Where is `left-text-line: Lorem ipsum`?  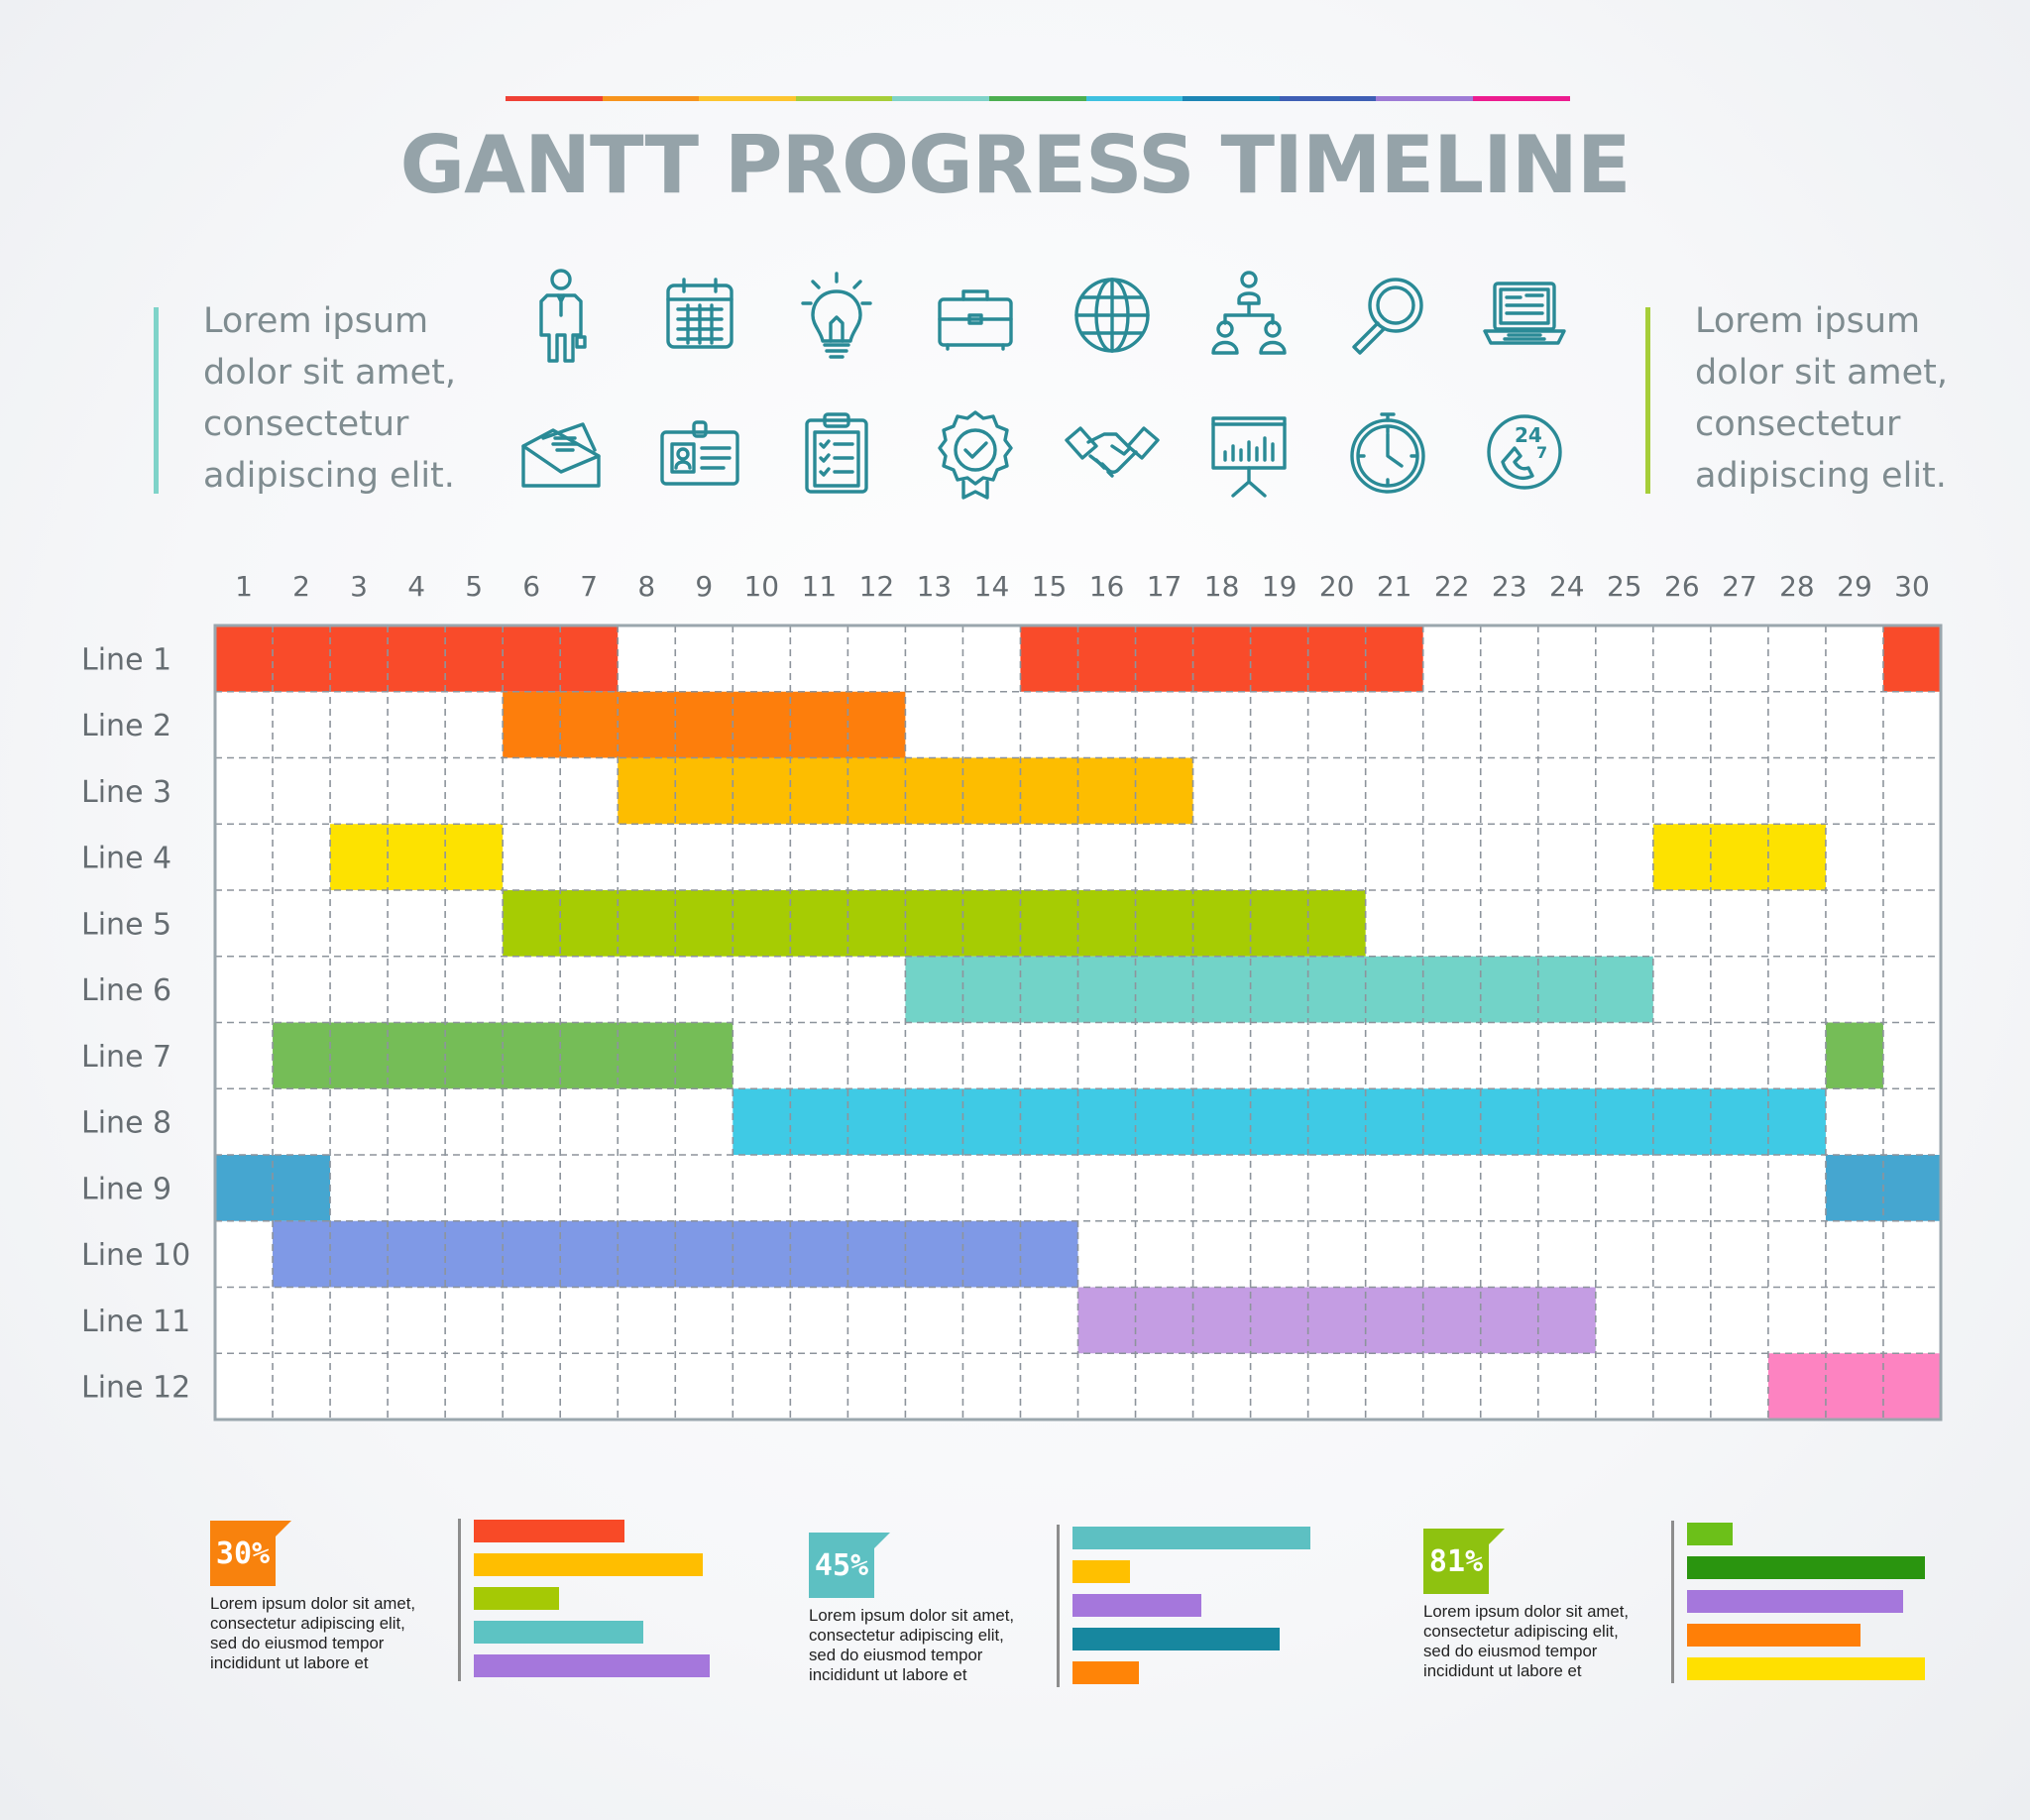 left-text-line: Lorem ipsum is located at coordinates (316, 321).